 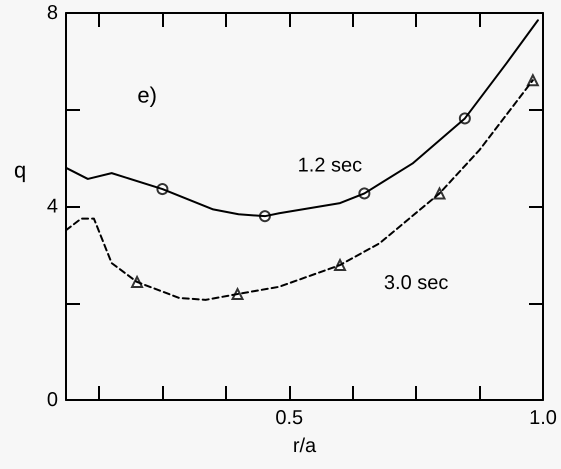 I want to click on series-label: 3.0 sec, so click(x=416, y=283).